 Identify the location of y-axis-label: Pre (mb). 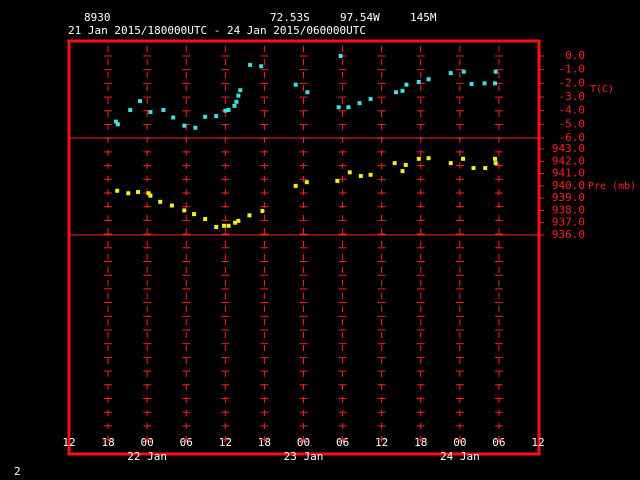
(612, 186).